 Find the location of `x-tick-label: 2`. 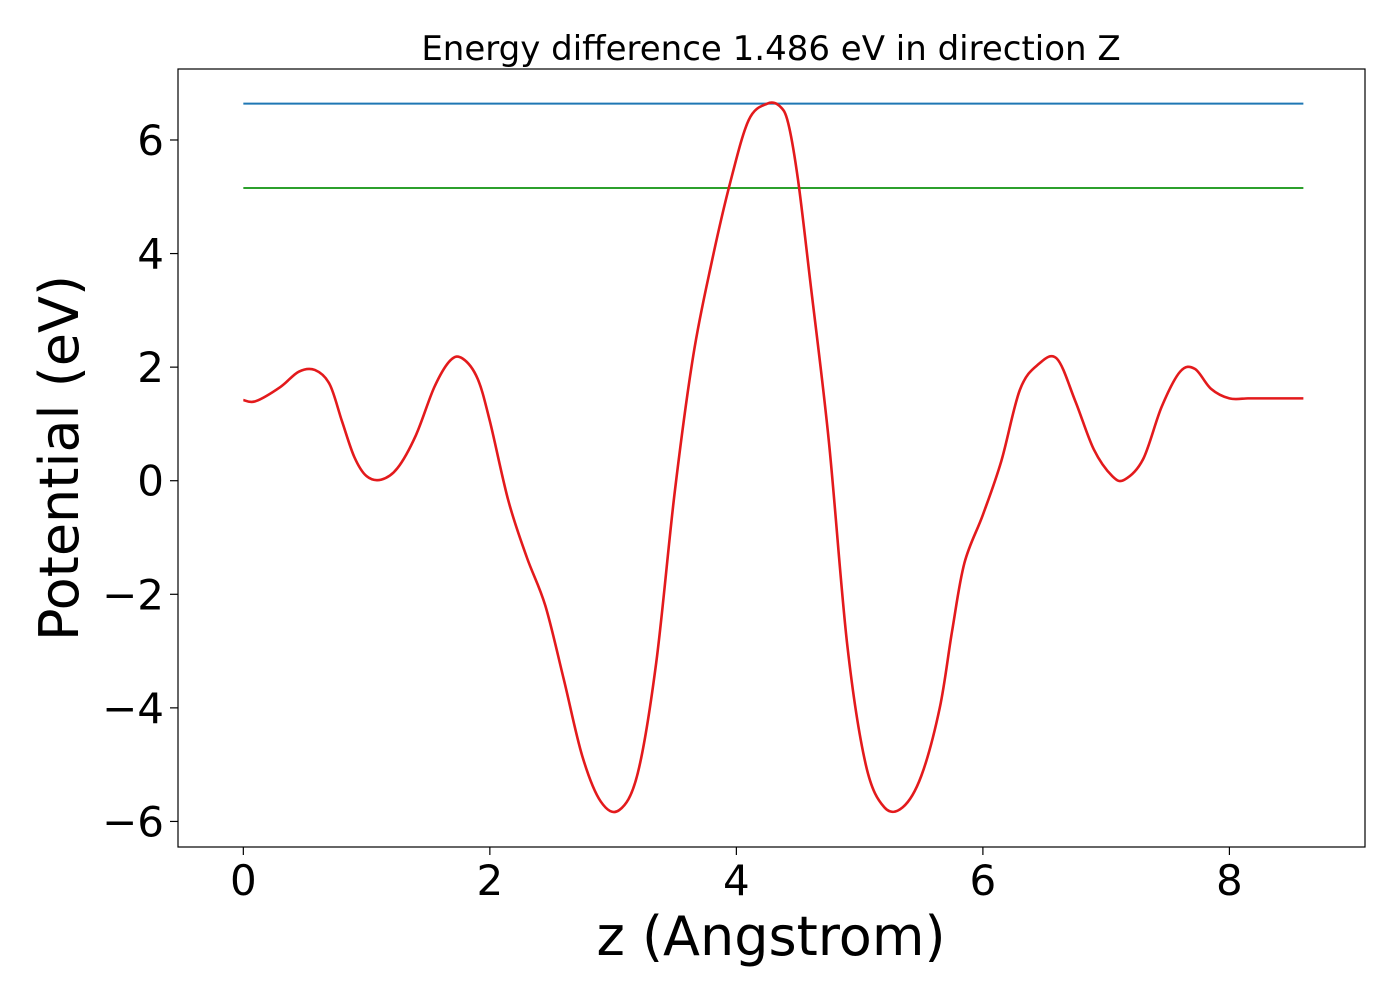

x-tick-label: 2 is located at coordinates (489, 880).